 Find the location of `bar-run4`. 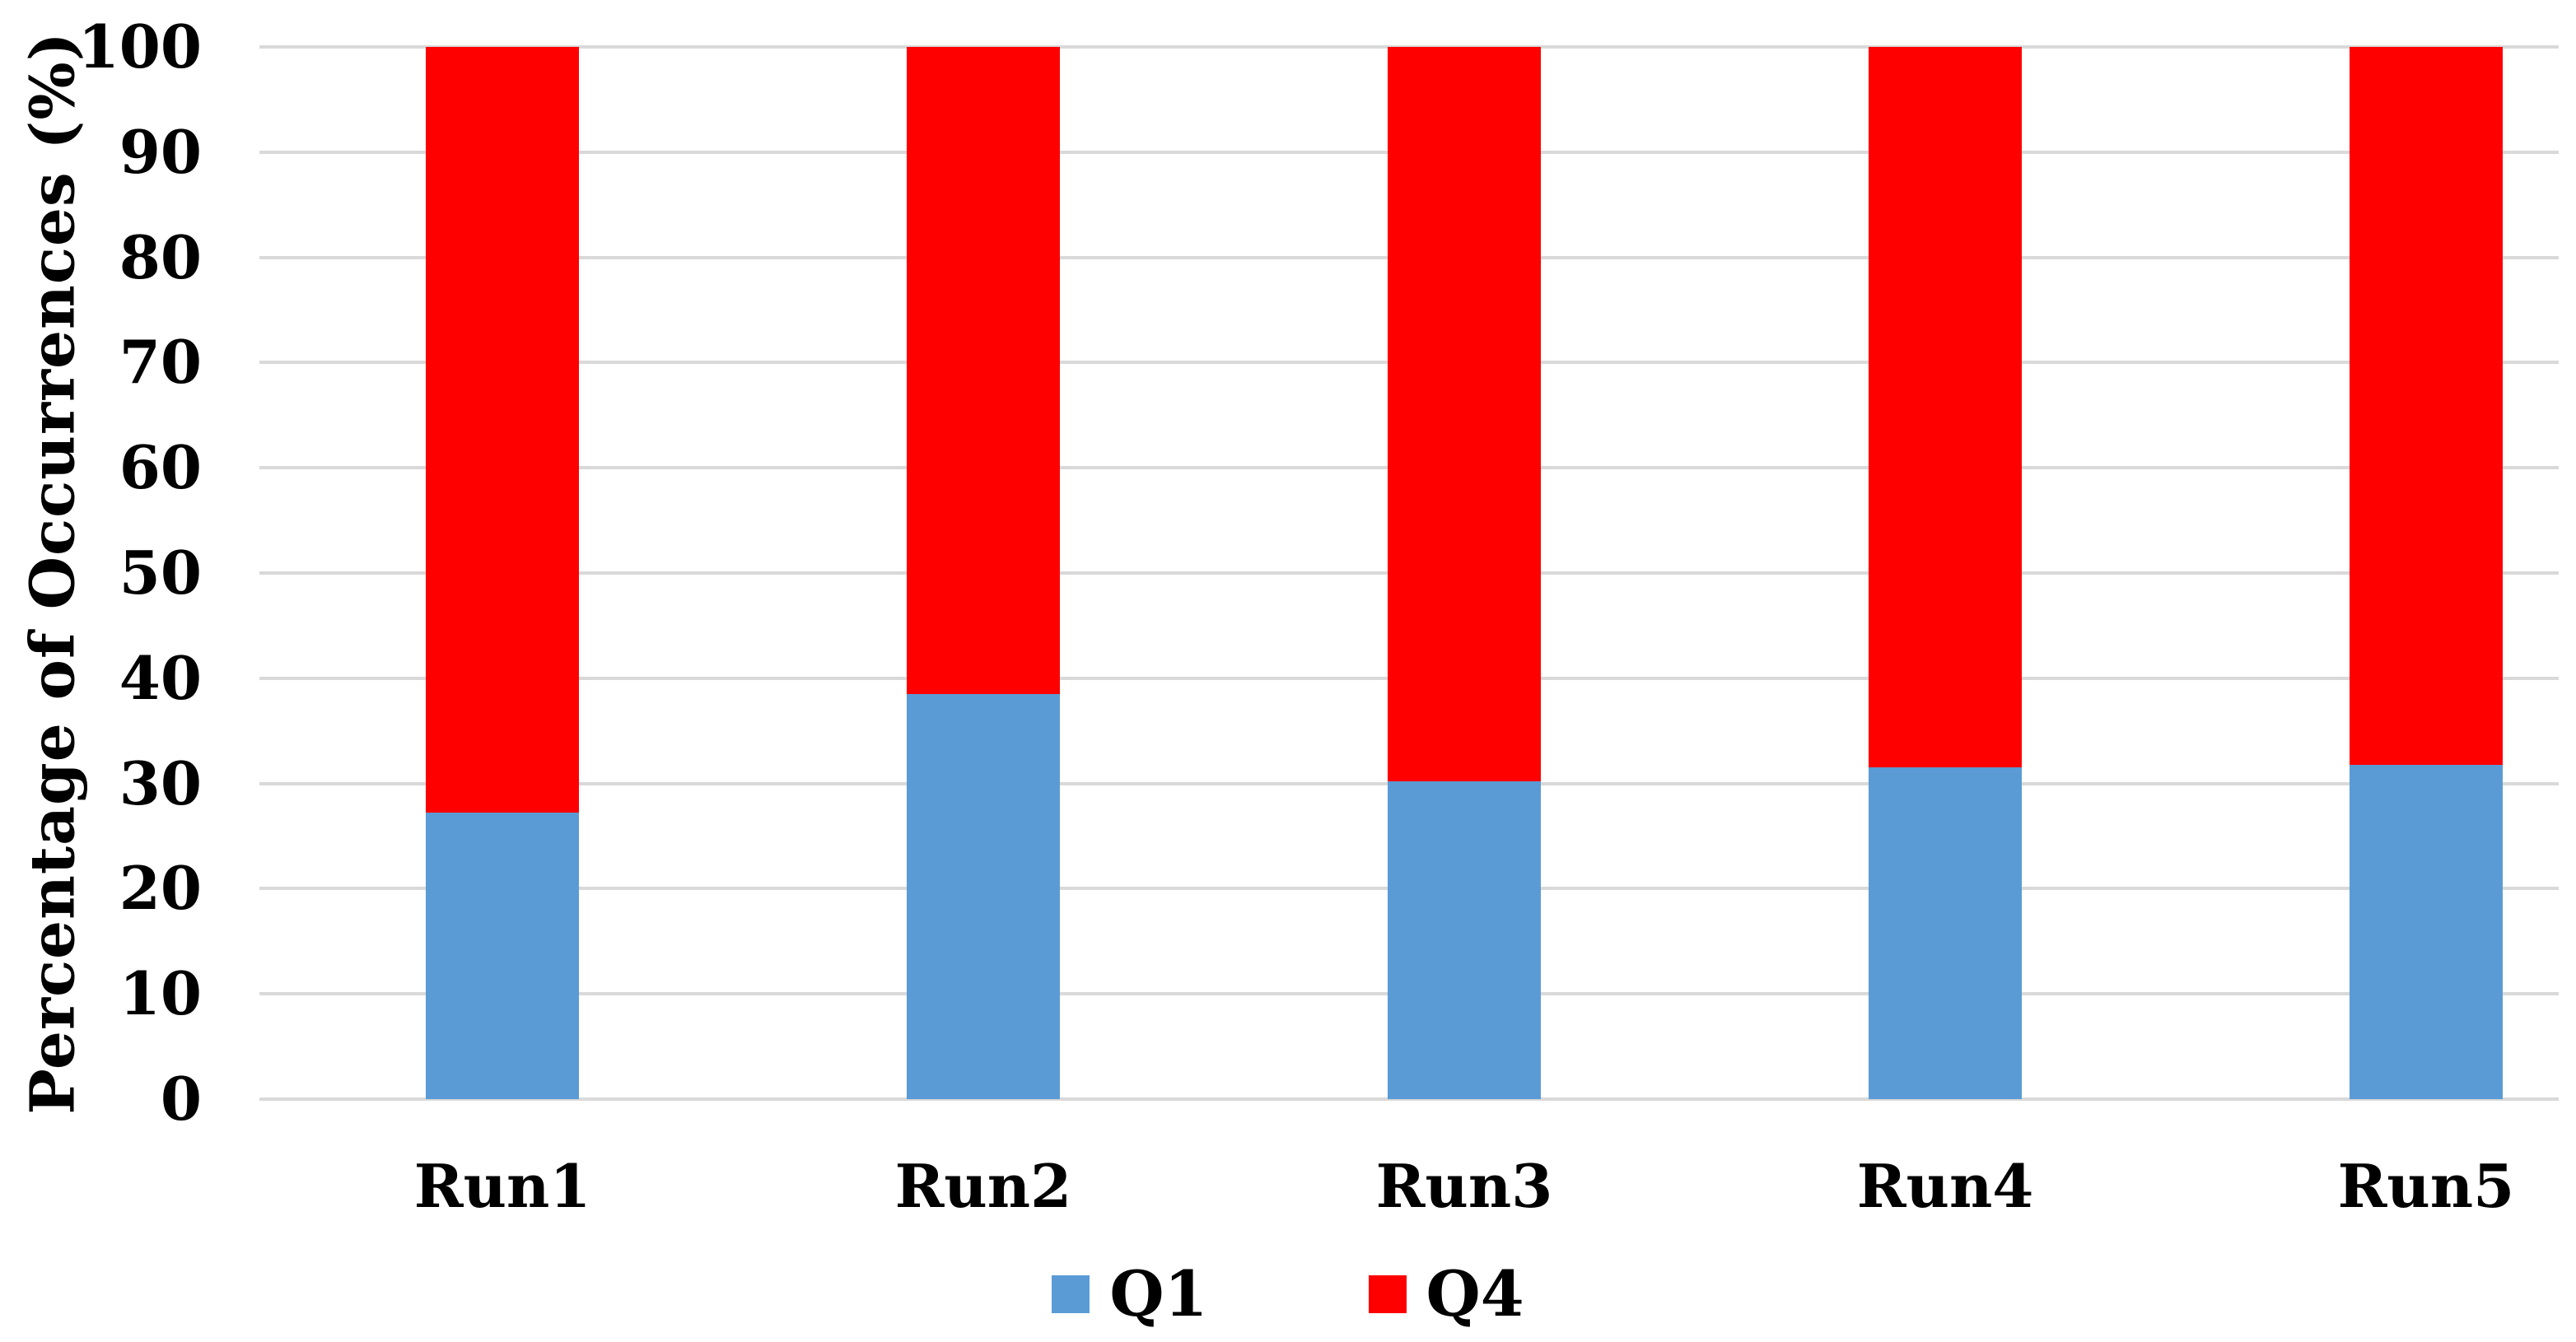

bar-run4 is located at coordinates (1946, 573).